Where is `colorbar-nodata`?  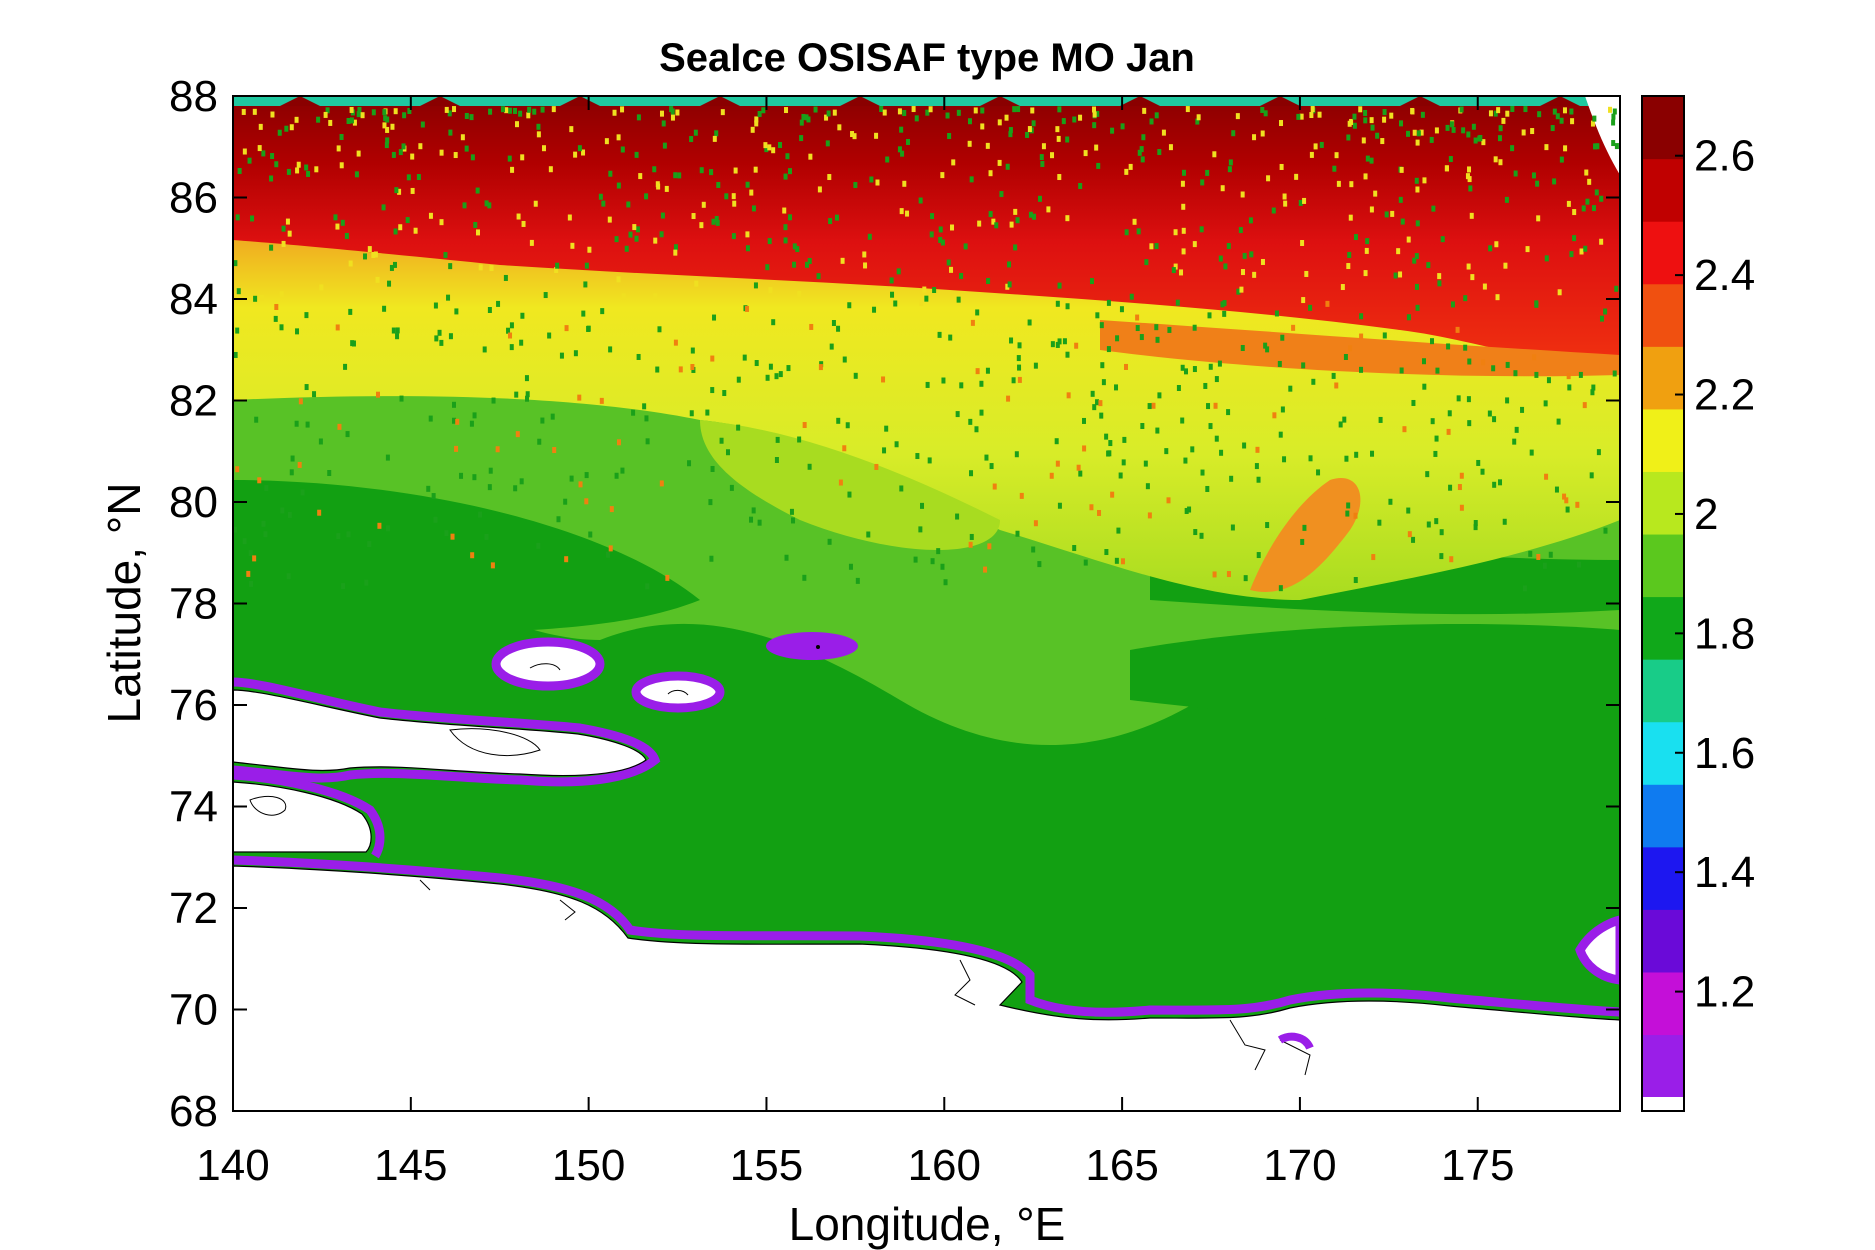 colorbar-nodata is located at coordinates (1663, 1104).